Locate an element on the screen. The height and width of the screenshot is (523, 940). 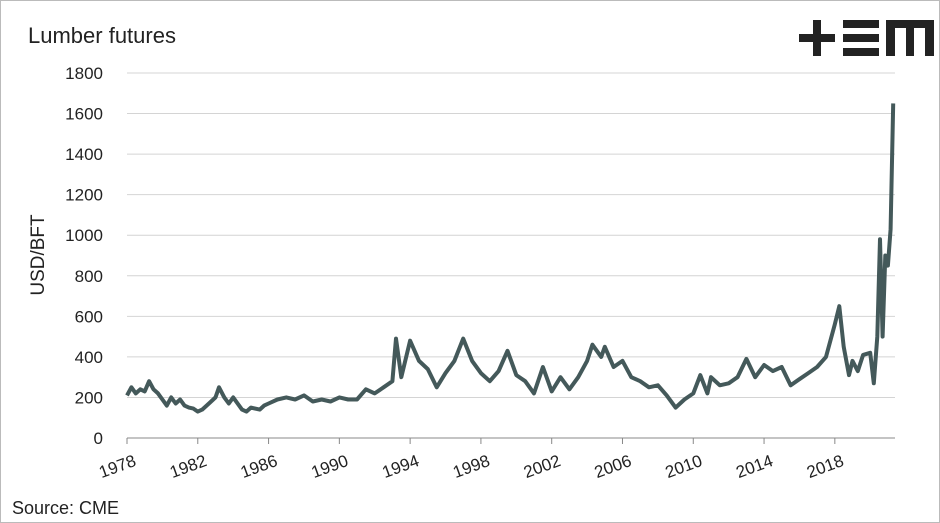
source: Source: CME is located at coordinates (65, 508).